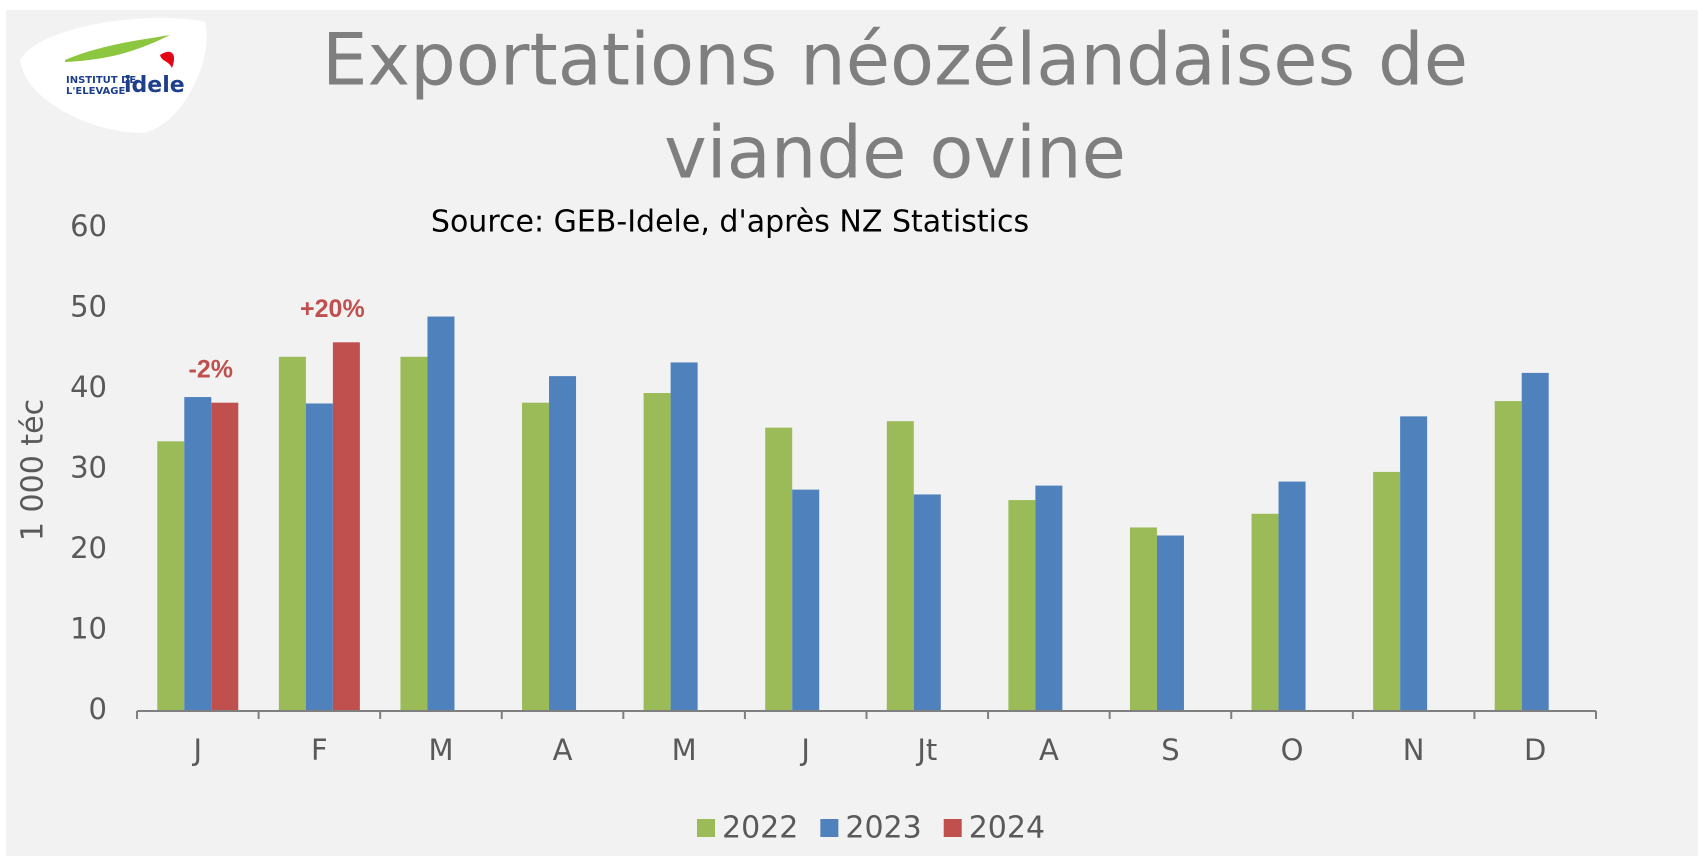 The image size is (1704, 862). I want to click on x-tick-label: S, so click(1170, 750).